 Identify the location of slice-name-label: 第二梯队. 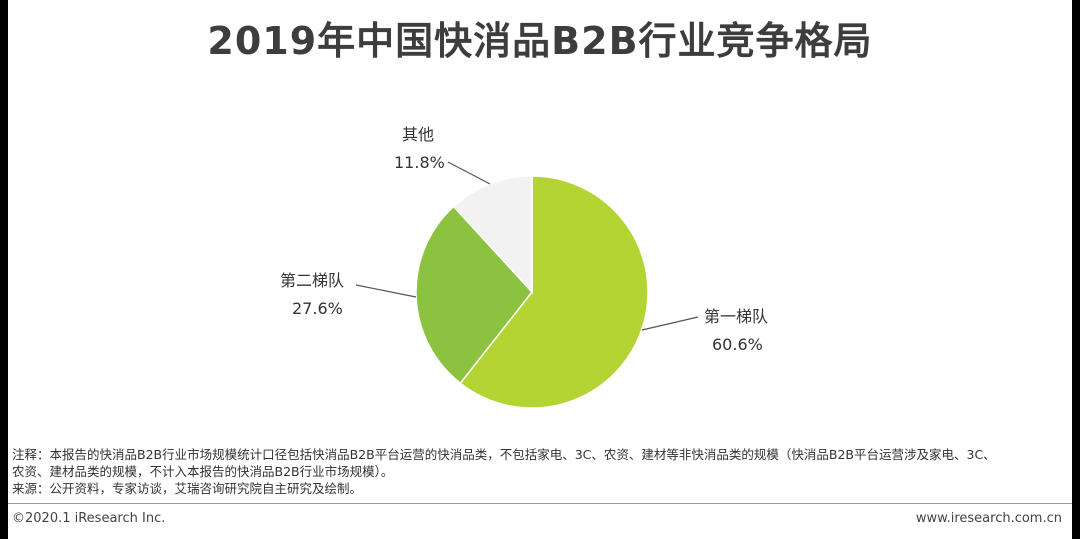
(312, 280).